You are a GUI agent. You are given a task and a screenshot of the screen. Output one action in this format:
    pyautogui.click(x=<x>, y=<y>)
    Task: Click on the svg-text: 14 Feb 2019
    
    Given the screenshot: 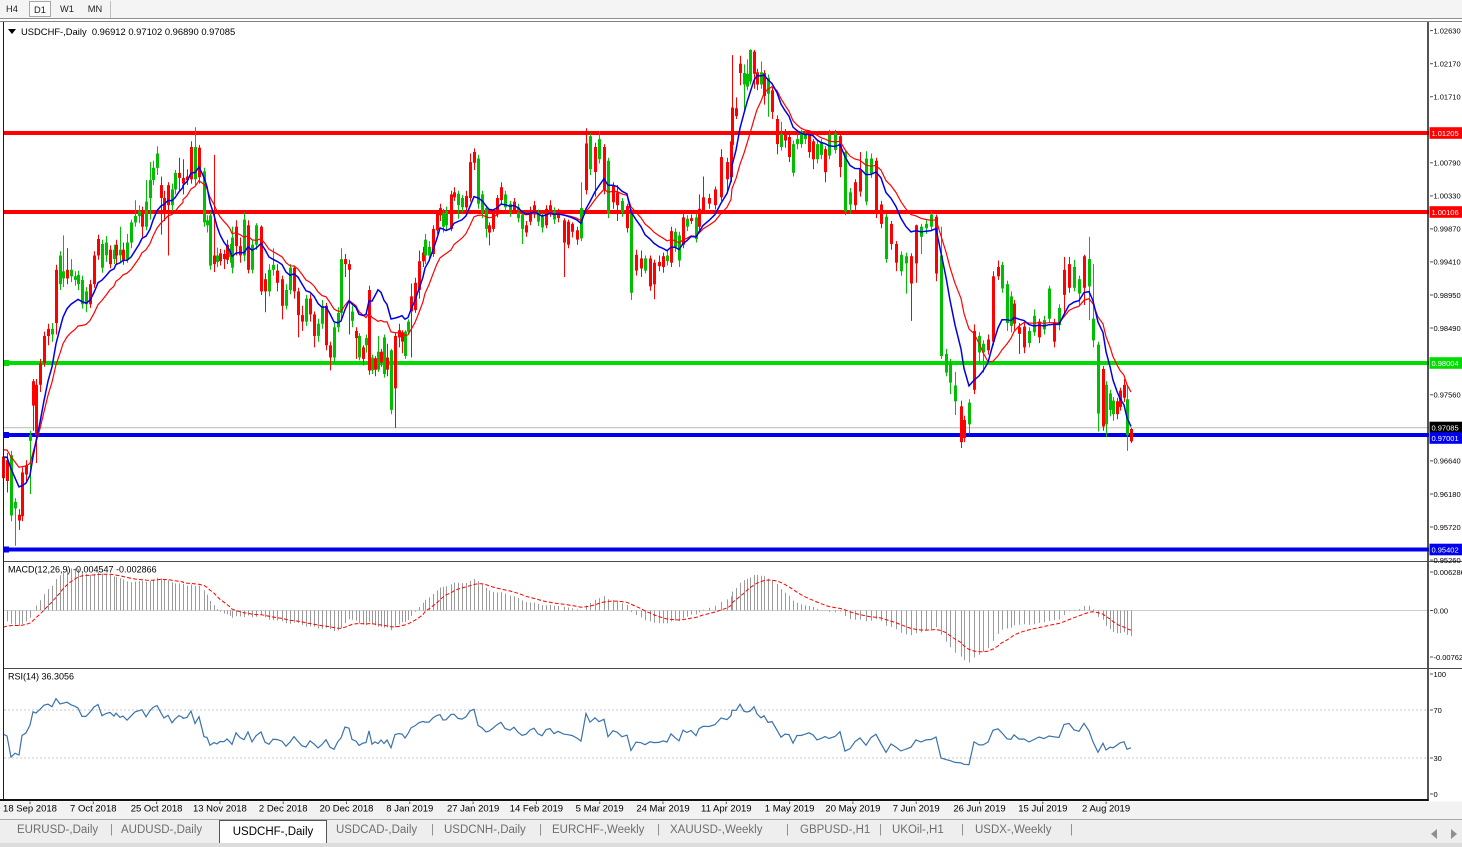 What is the action you would take?
    pyautogui.click(x=536, y=809)
    